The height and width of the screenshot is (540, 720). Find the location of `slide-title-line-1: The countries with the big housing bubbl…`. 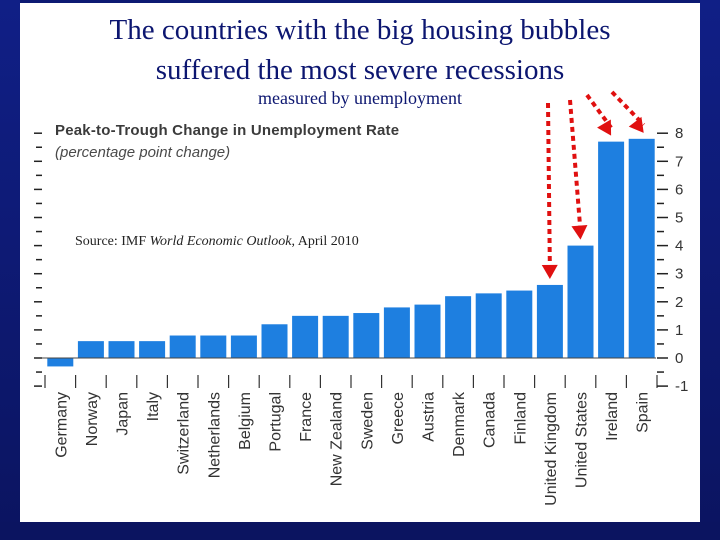

slide-title-line-1: The countries with the big housing bubbl… is located at coordinates (360, 30).